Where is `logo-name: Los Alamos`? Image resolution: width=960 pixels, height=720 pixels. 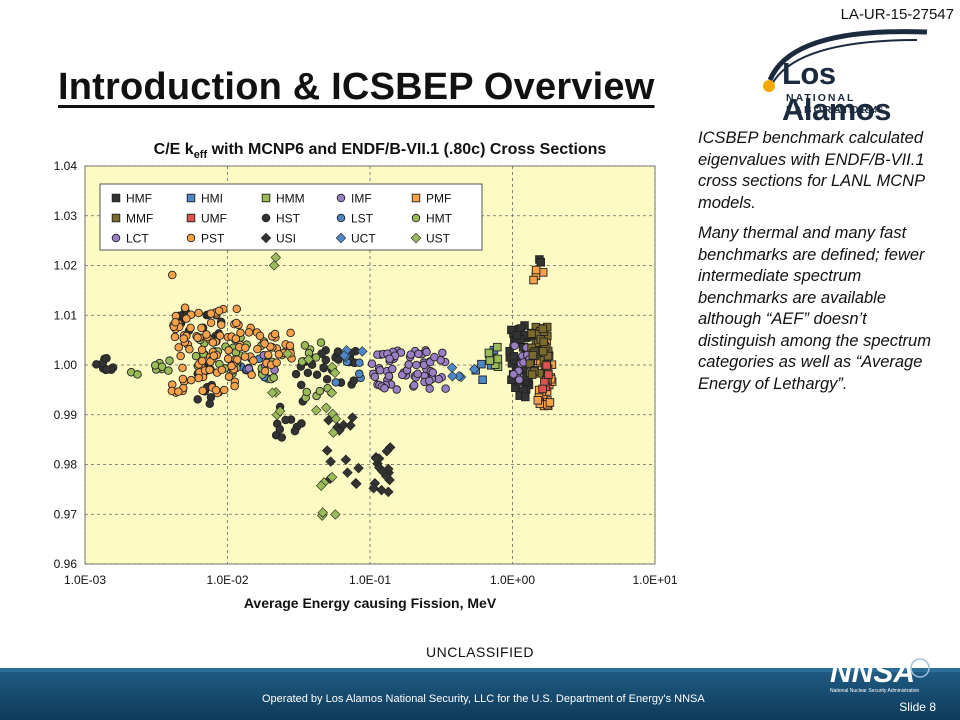 logo-name: Los Alamos is located at coordinates (836, 91).